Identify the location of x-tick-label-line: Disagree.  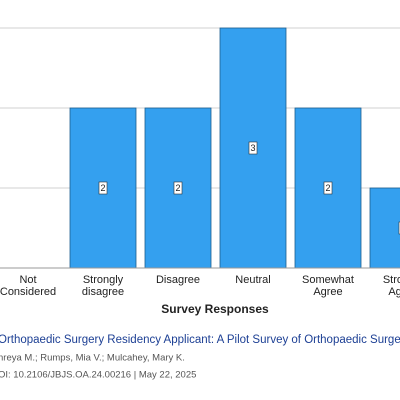
(178, 280).